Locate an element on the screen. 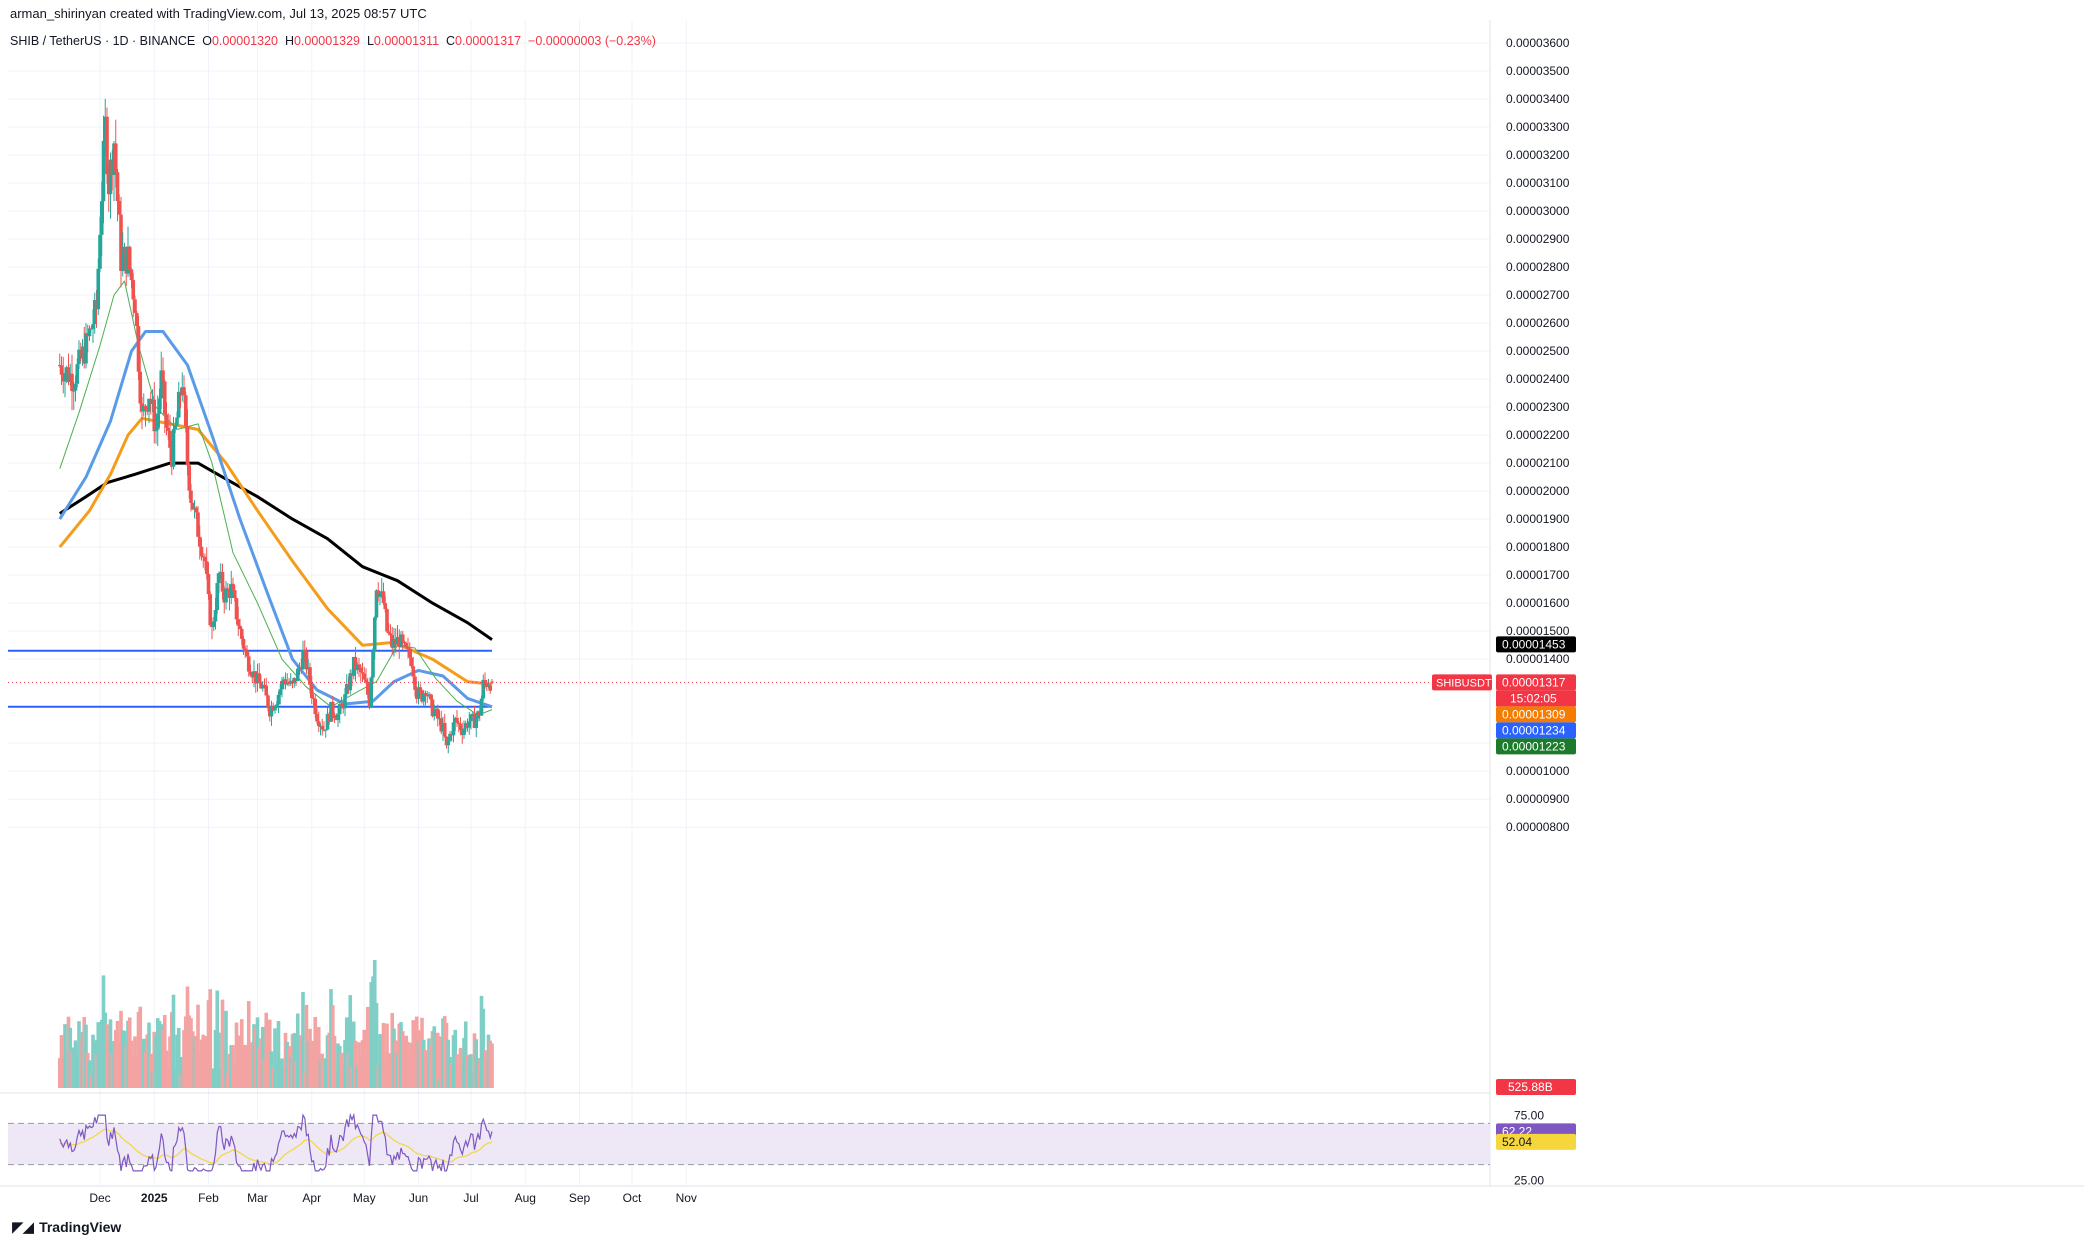 This screenshot has width=2084, height=1244. price-tick-label: 0.00001400 is located at coordinates (1538, 659).